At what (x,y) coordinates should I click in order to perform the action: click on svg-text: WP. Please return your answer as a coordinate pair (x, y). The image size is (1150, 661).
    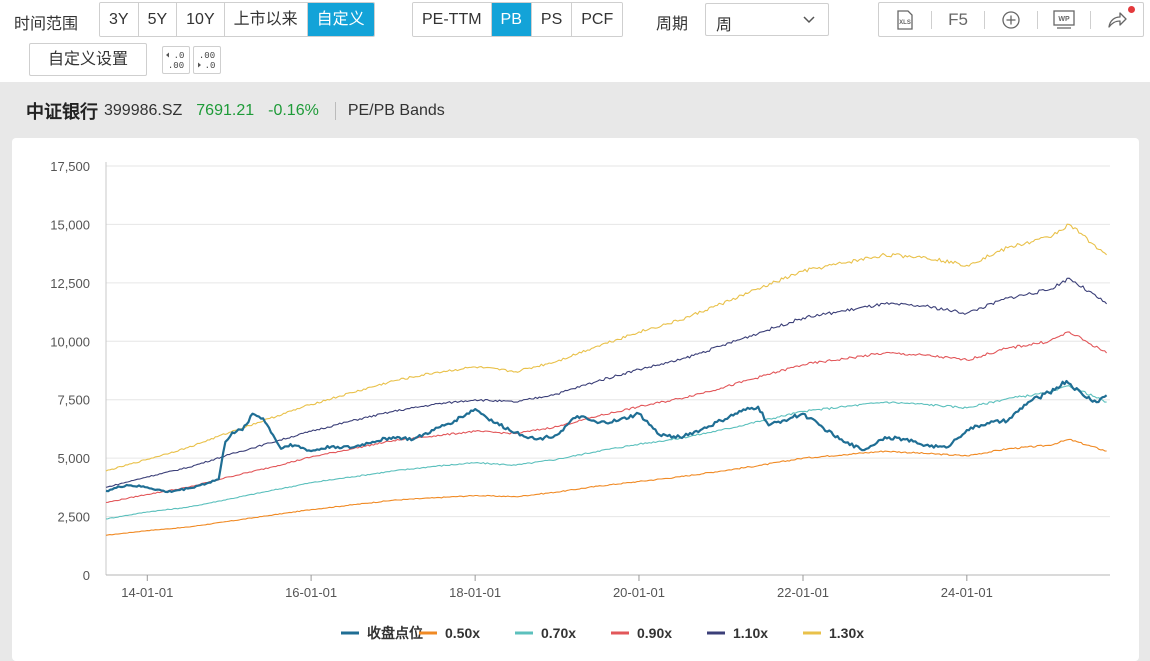
    Looking at the image, I should click on (1064, 19).